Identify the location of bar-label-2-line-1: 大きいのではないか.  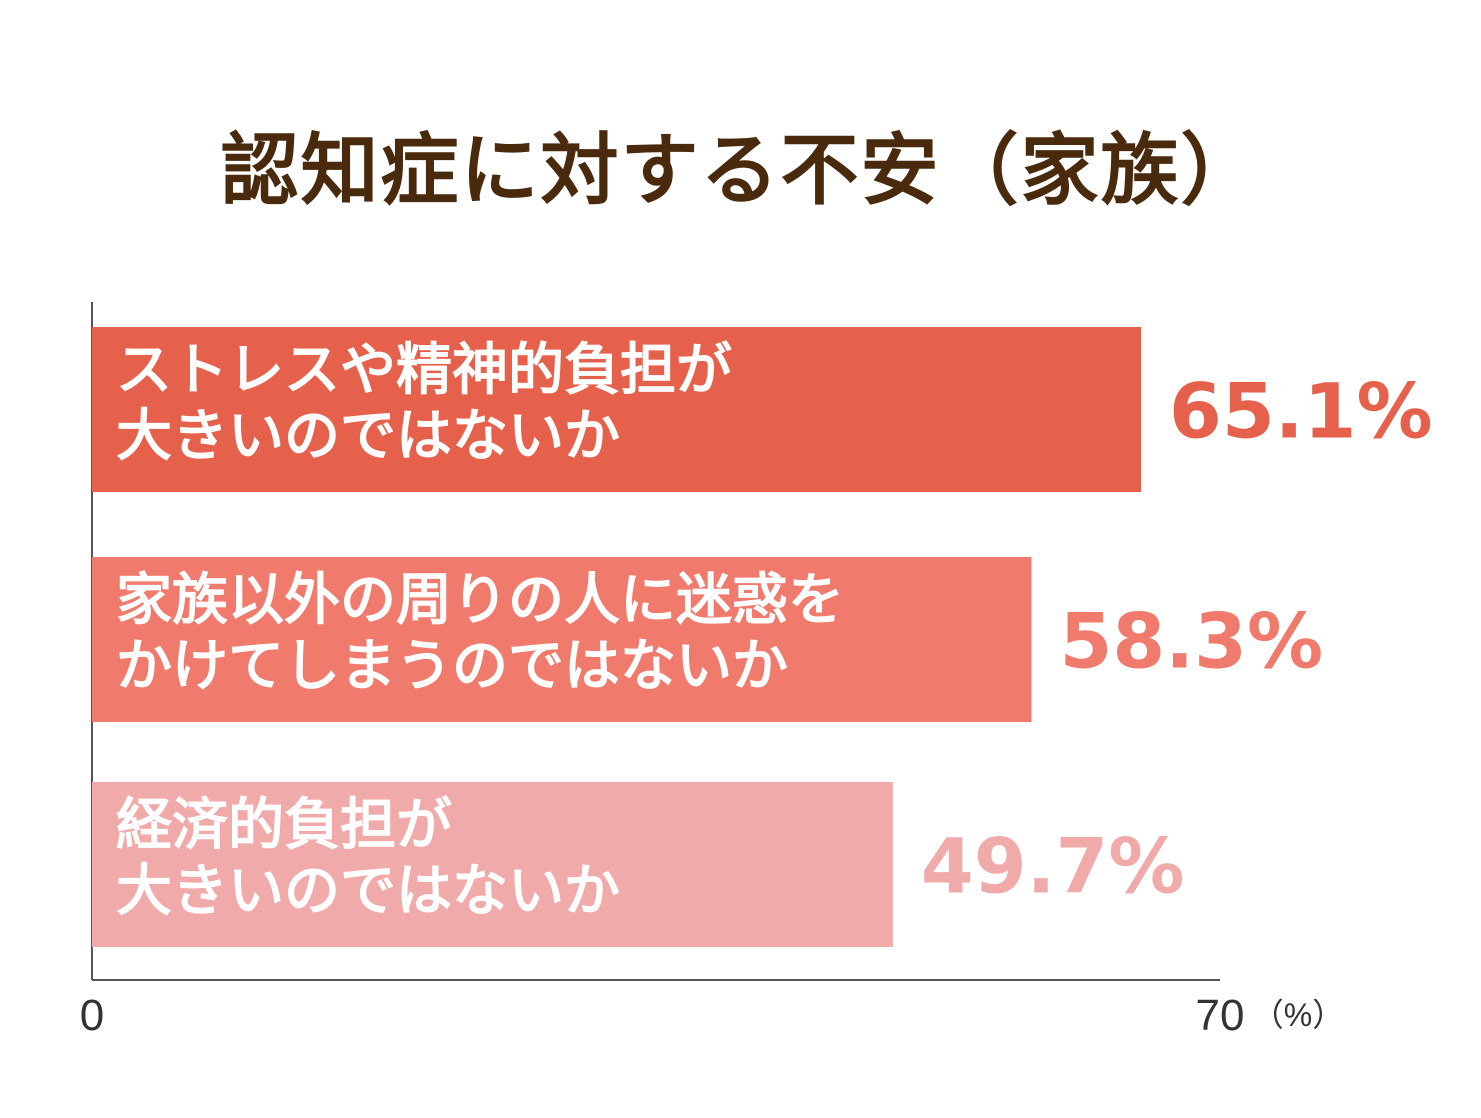
(368, 891).